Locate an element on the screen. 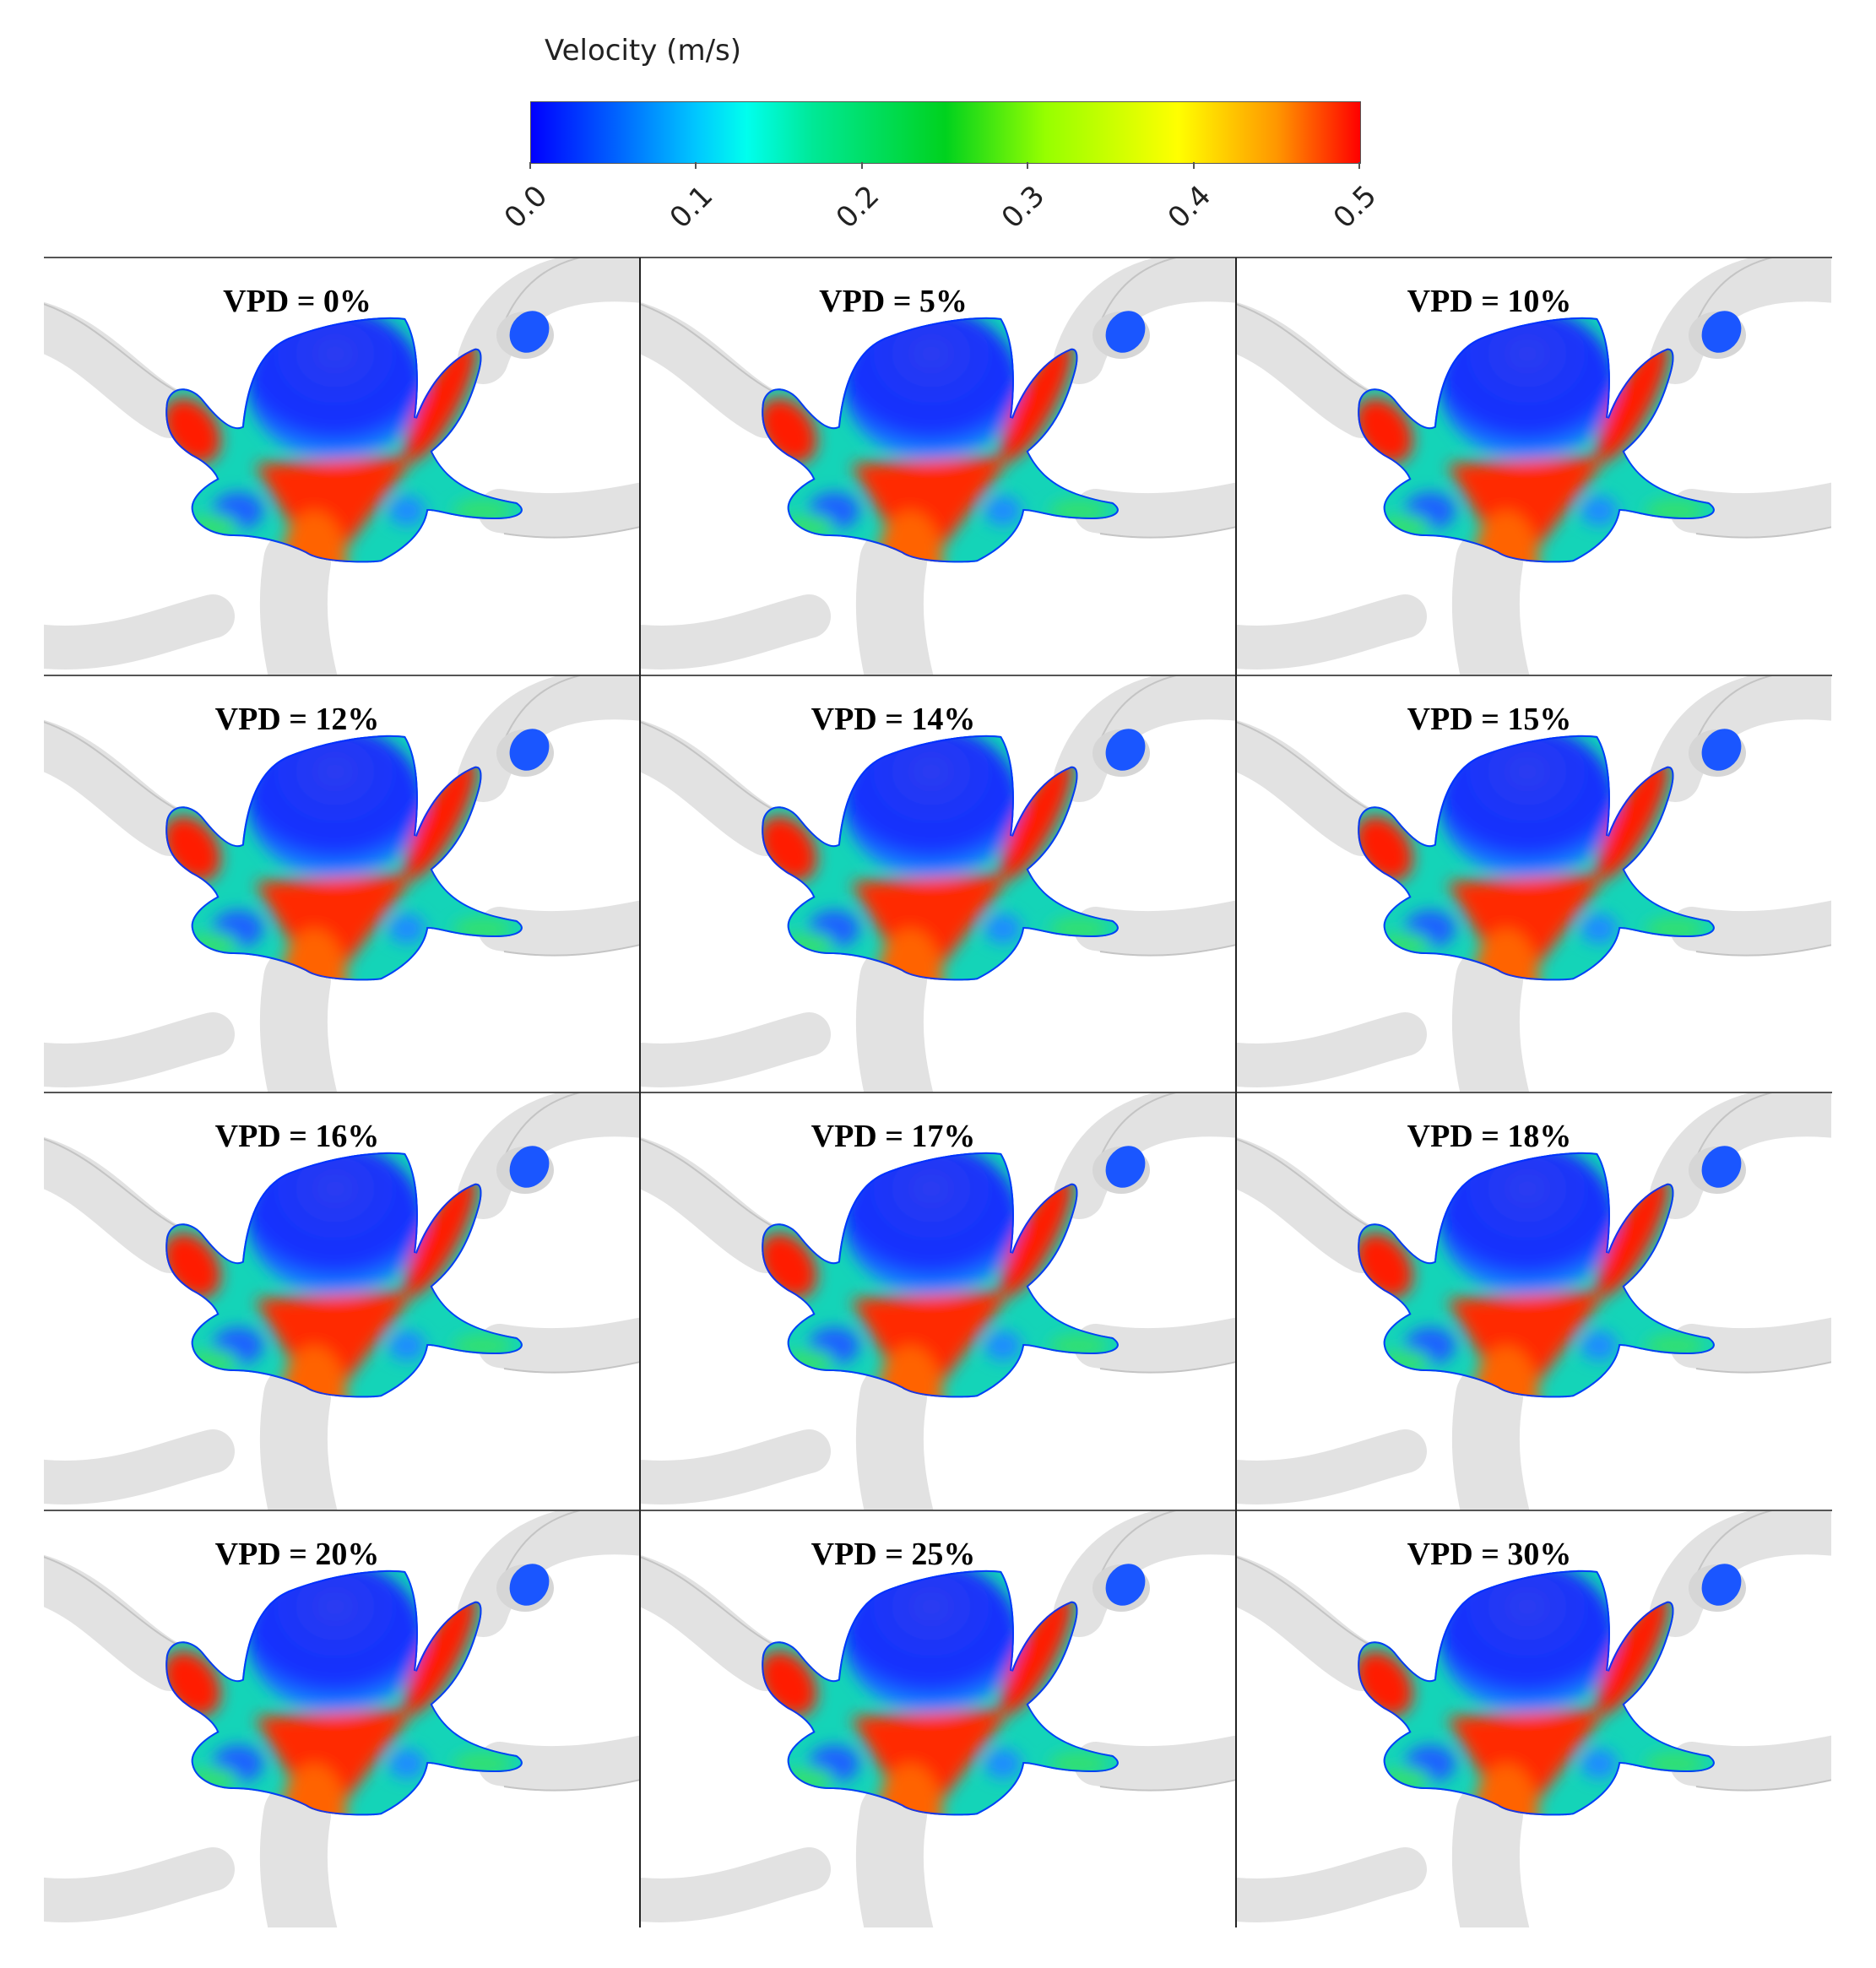 This screenshot has height=1968, width=1876. contour-panel: VPD = 17% is located at coordinates (937, 1301).